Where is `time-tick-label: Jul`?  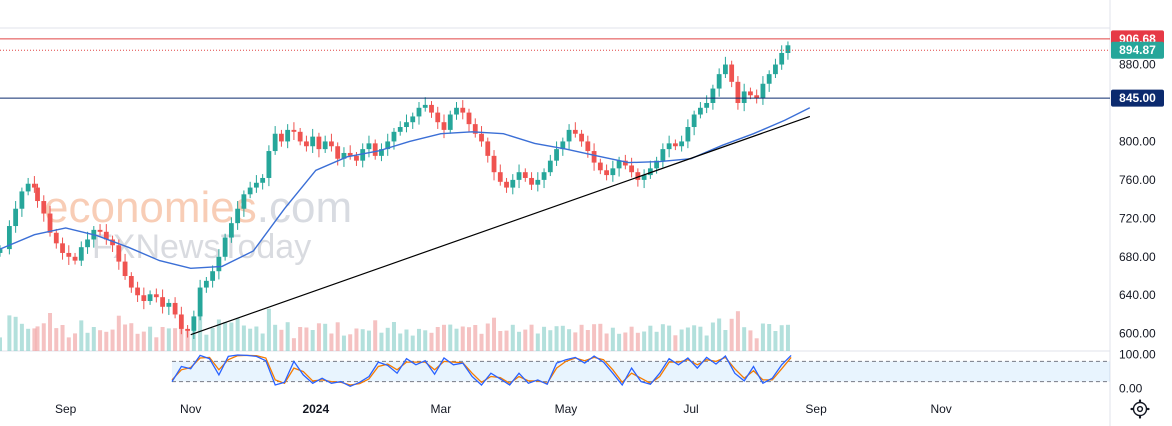 time-tick-label: Jul is located at coordinates (690, 409).